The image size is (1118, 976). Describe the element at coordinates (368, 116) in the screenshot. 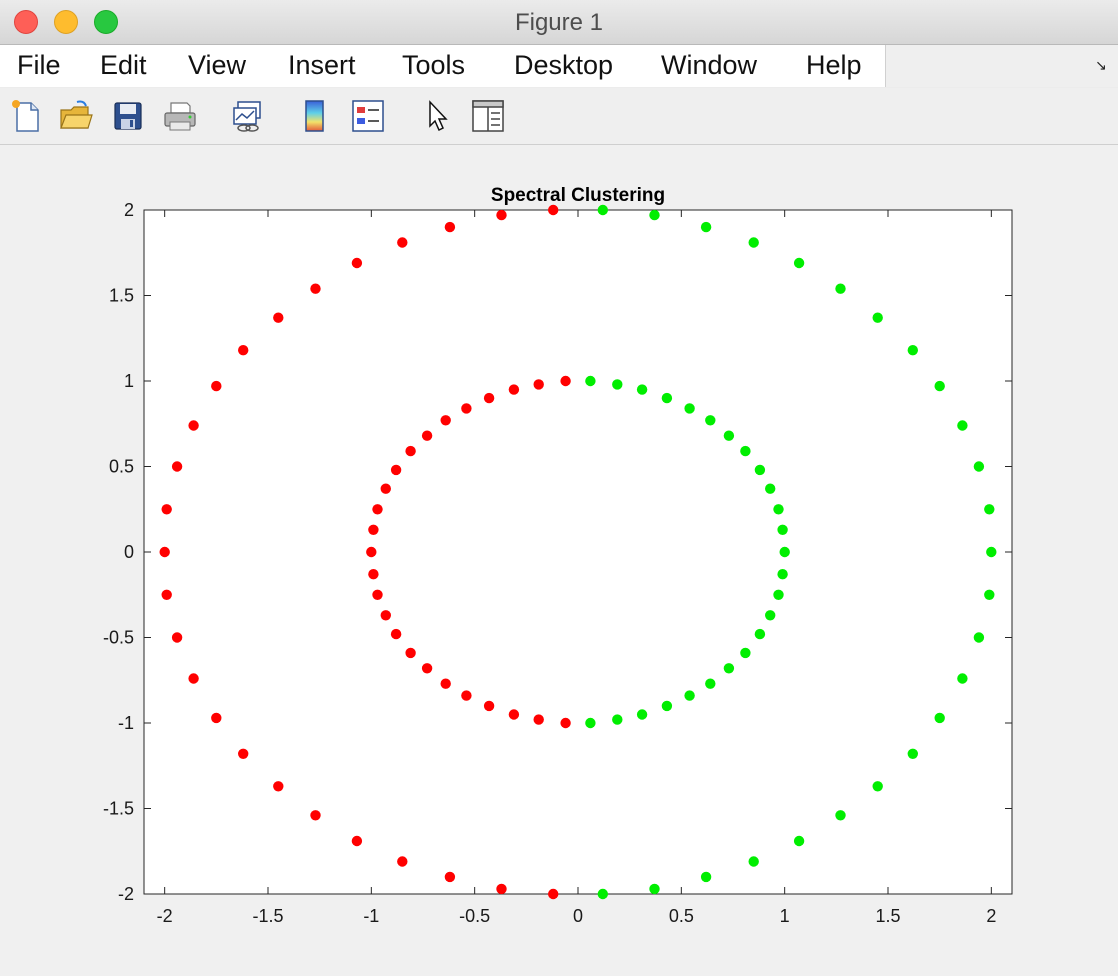

I see `insert-legend-icon` at that location.